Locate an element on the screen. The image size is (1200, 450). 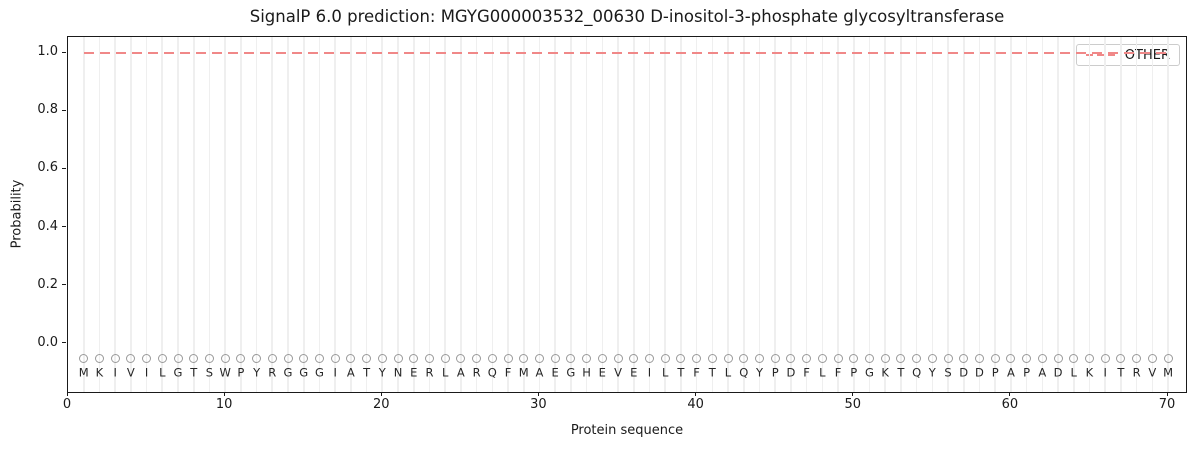
y-tick-label: 0.4 is located at coordinates (47, 226).